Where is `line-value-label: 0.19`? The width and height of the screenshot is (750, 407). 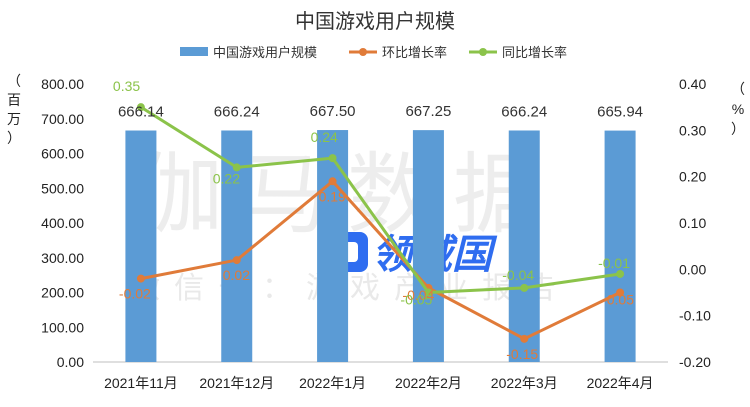 line-value-label: 0.19 is located at coordinates (332, 196).